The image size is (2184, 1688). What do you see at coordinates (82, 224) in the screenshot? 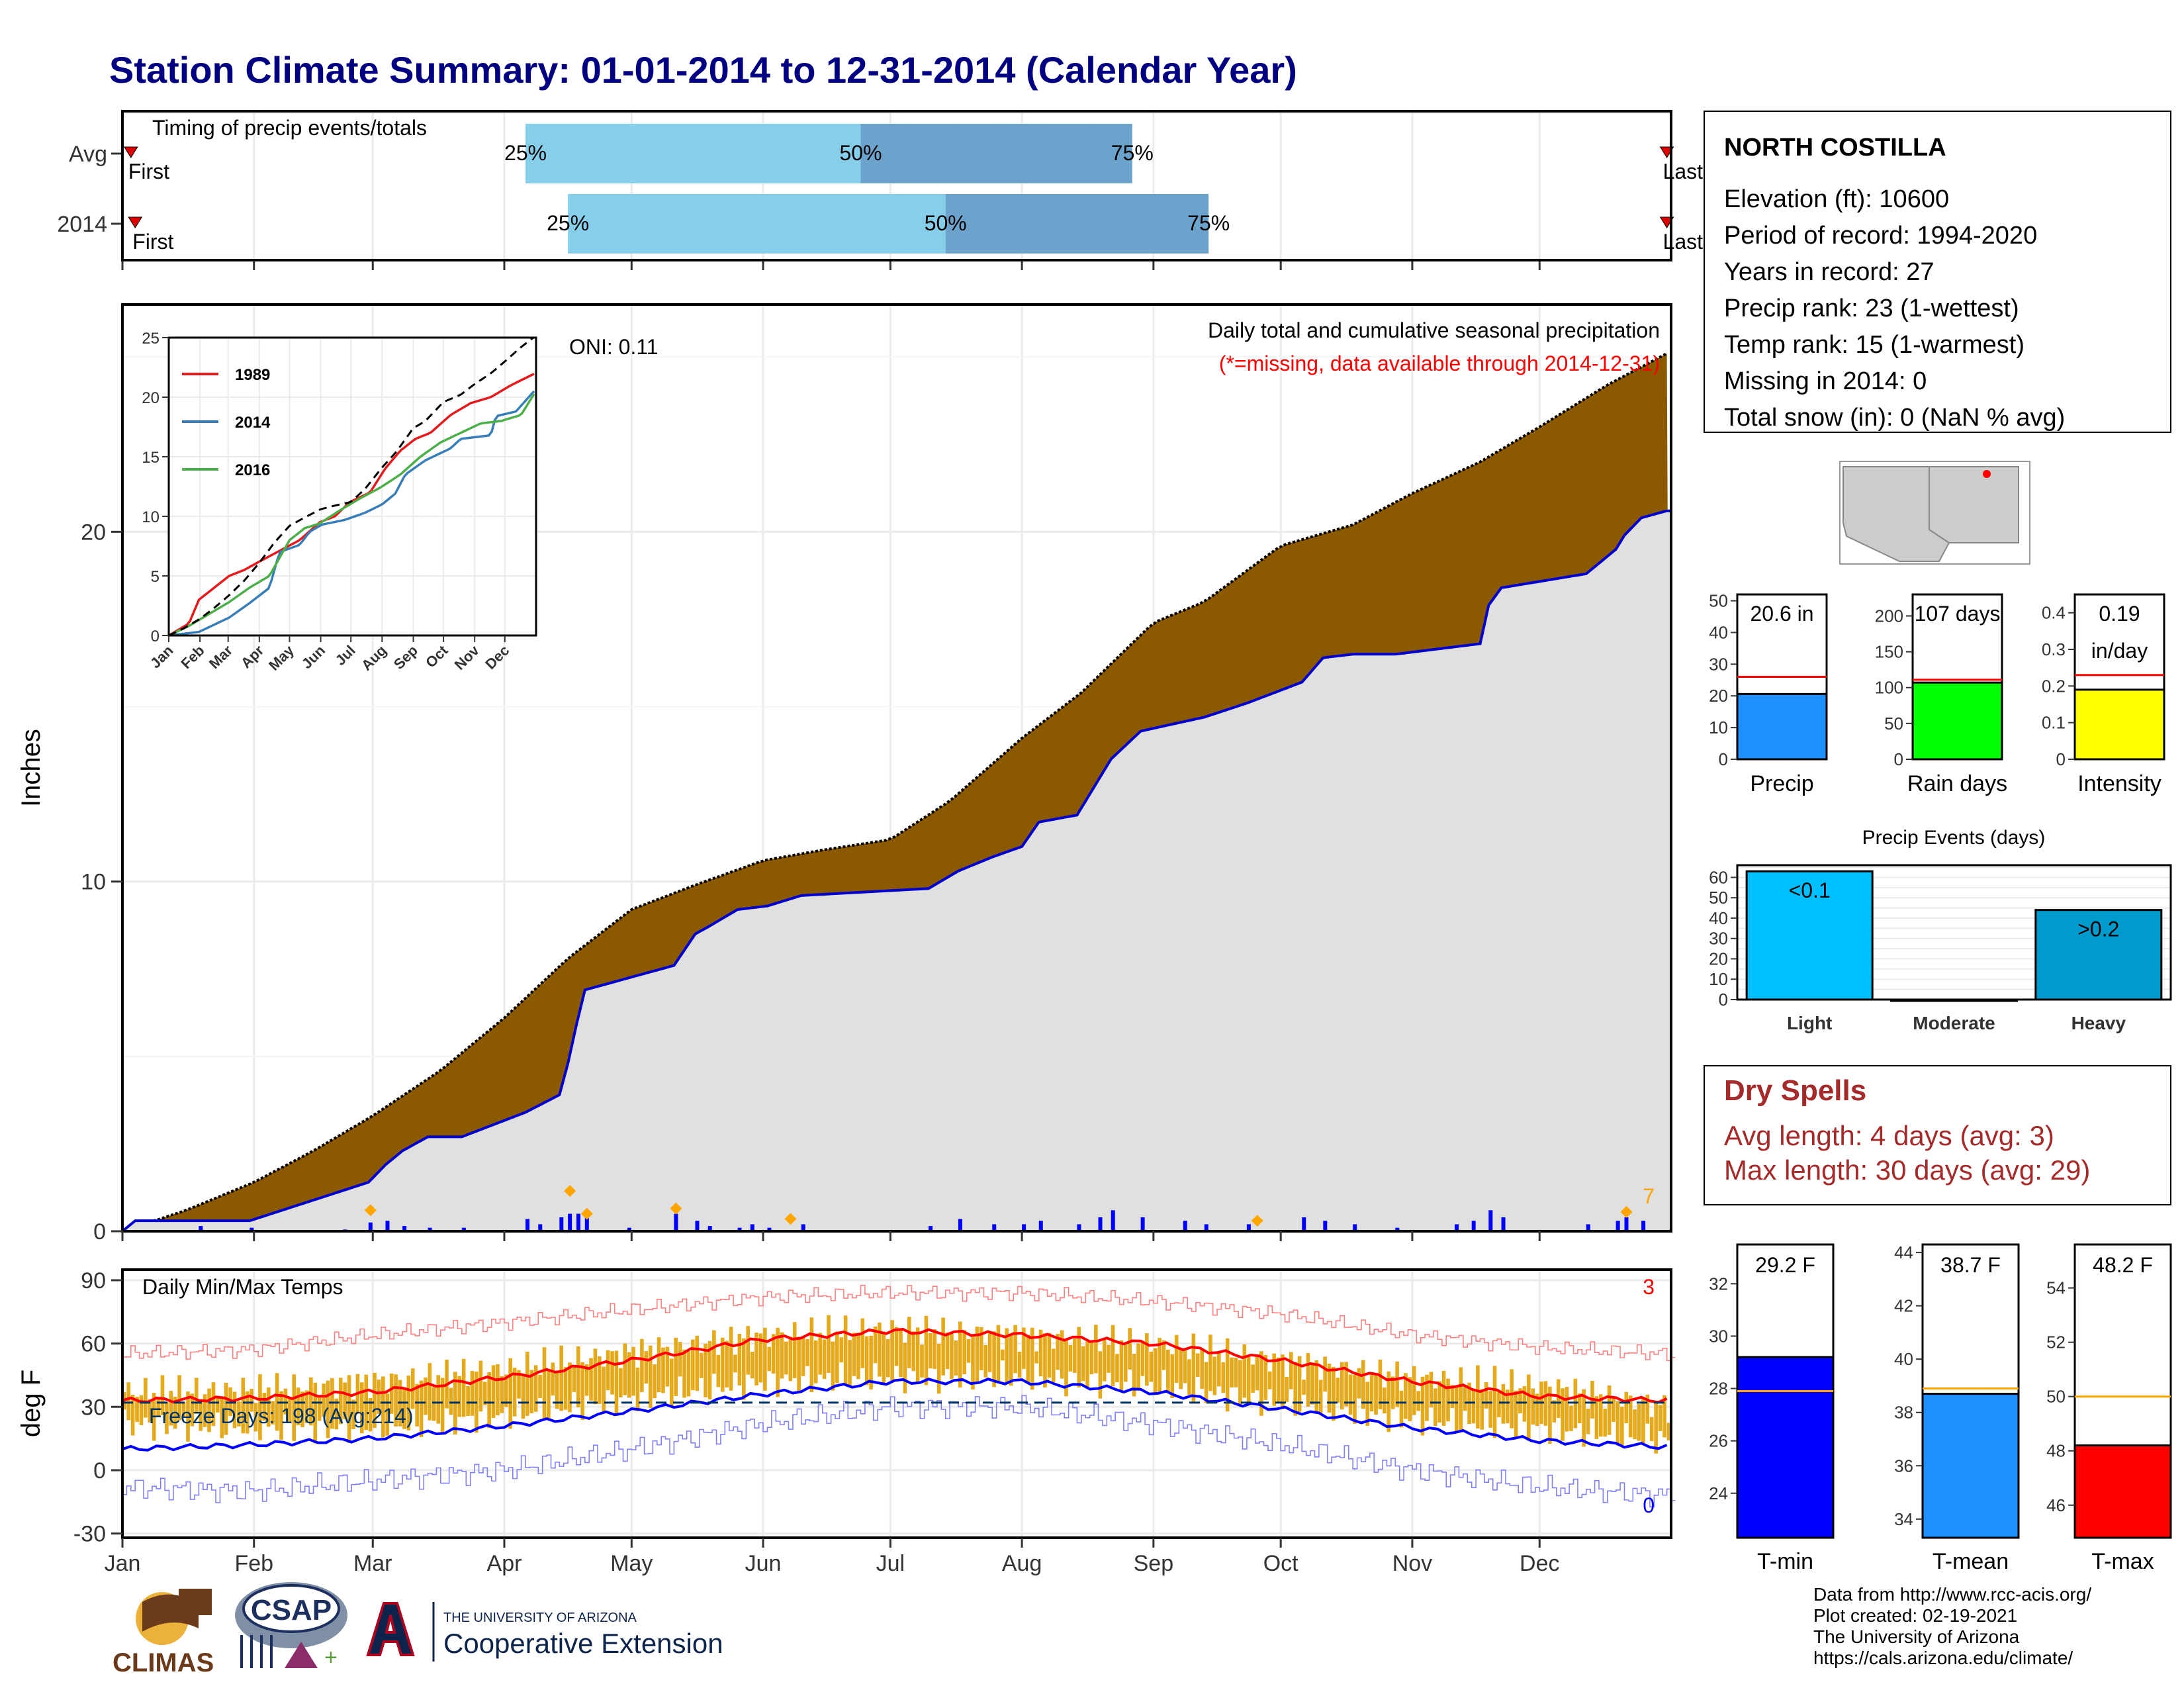
I see `timing-row-label: 2014` at bounding box center [82, 224].